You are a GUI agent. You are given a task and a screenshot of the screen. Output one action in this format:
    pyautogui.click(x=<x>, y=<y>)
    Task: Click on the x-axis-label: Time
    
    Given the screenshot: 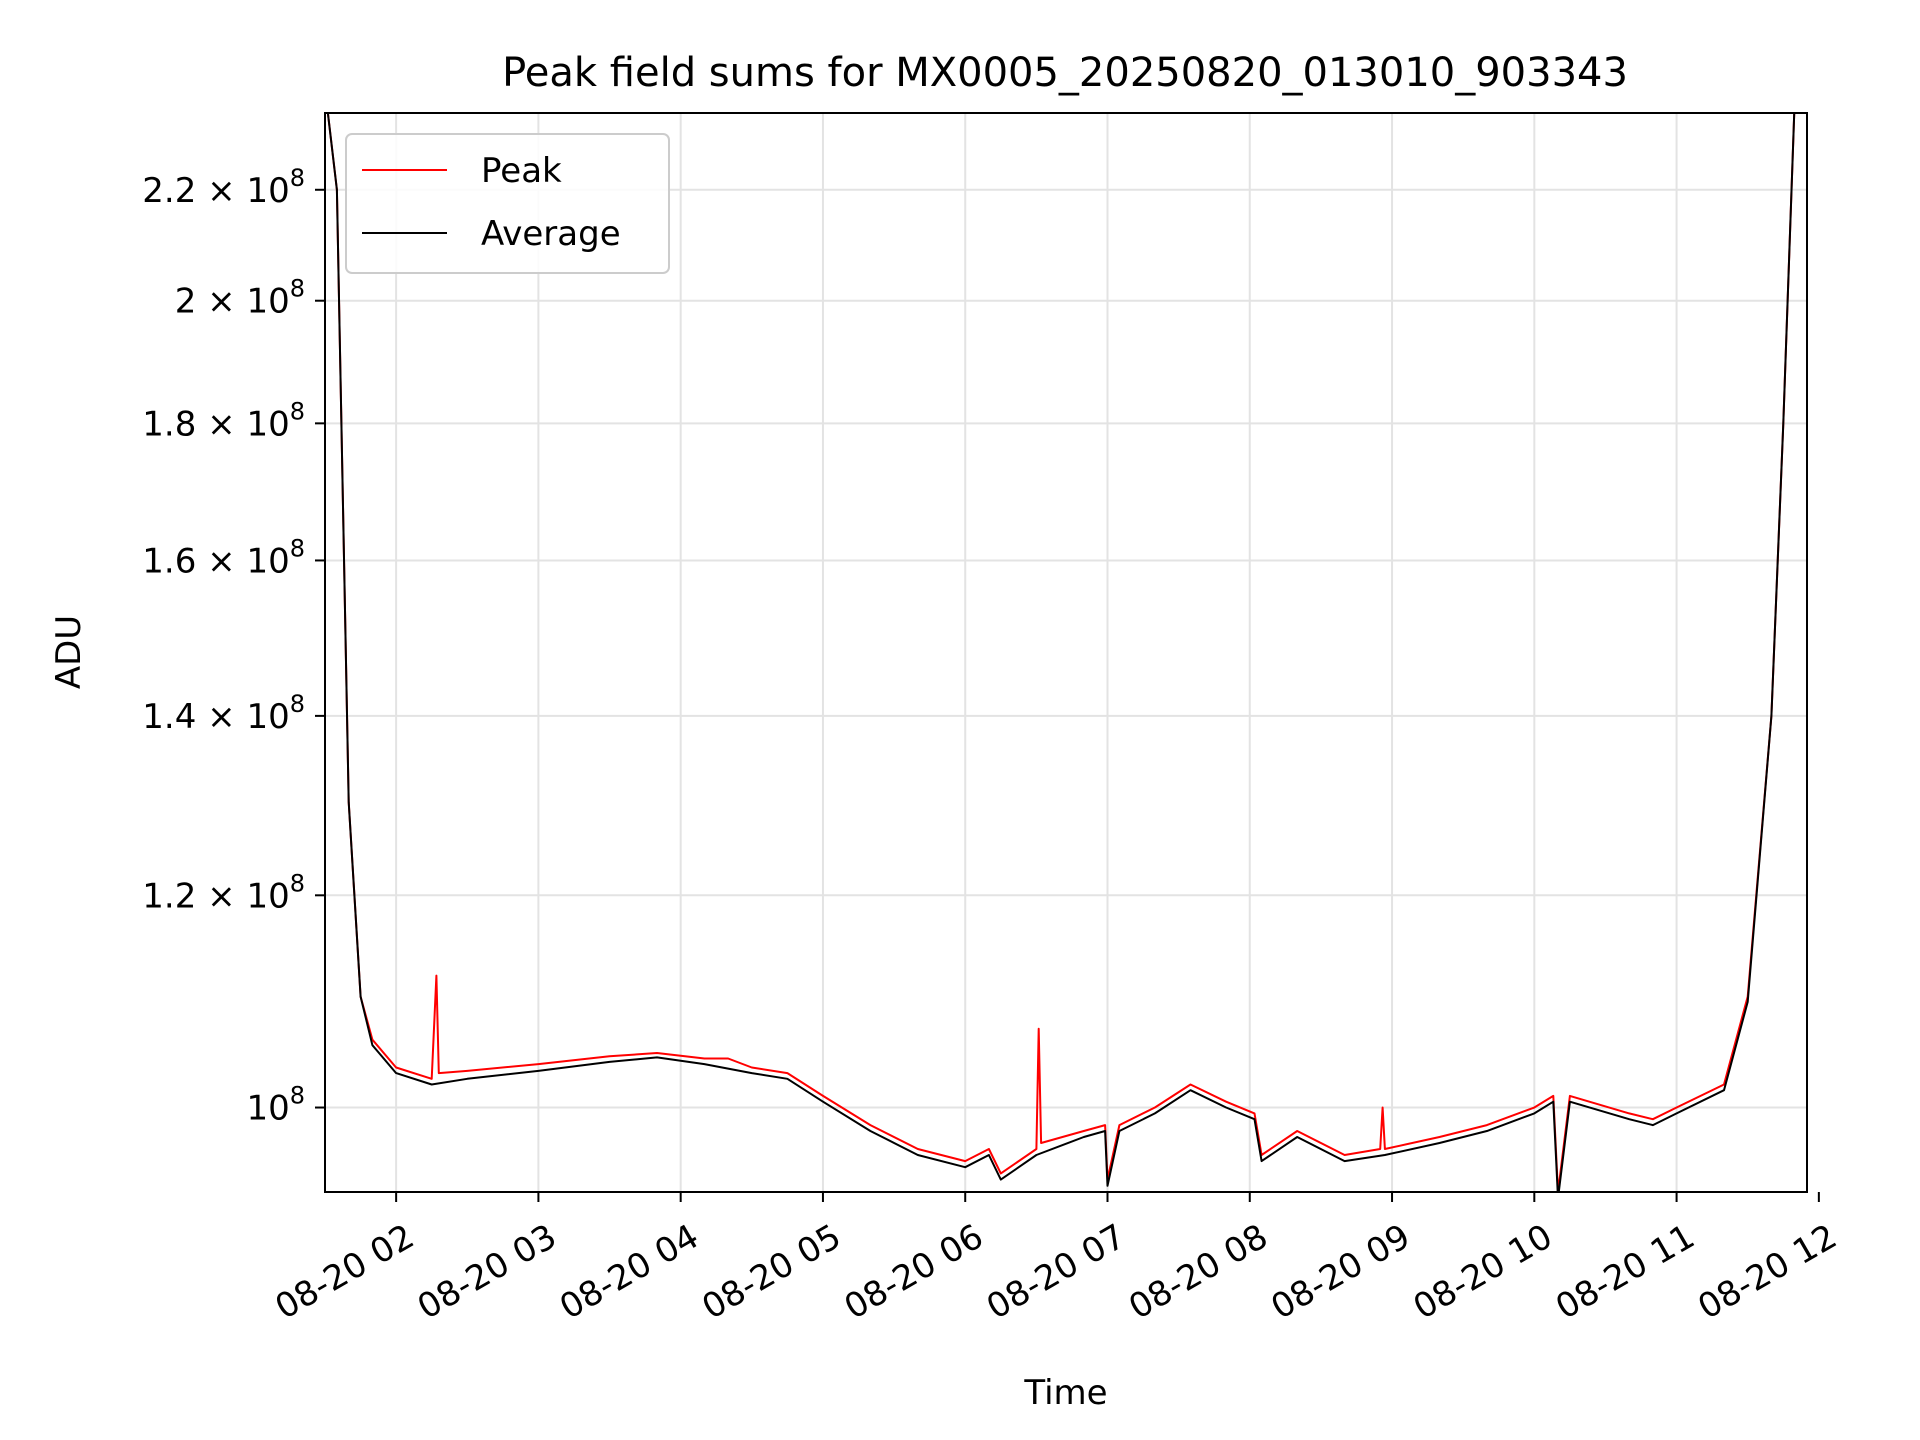 What is the action you would take?
    pyautogui.click(x=1065, y=1393)
    